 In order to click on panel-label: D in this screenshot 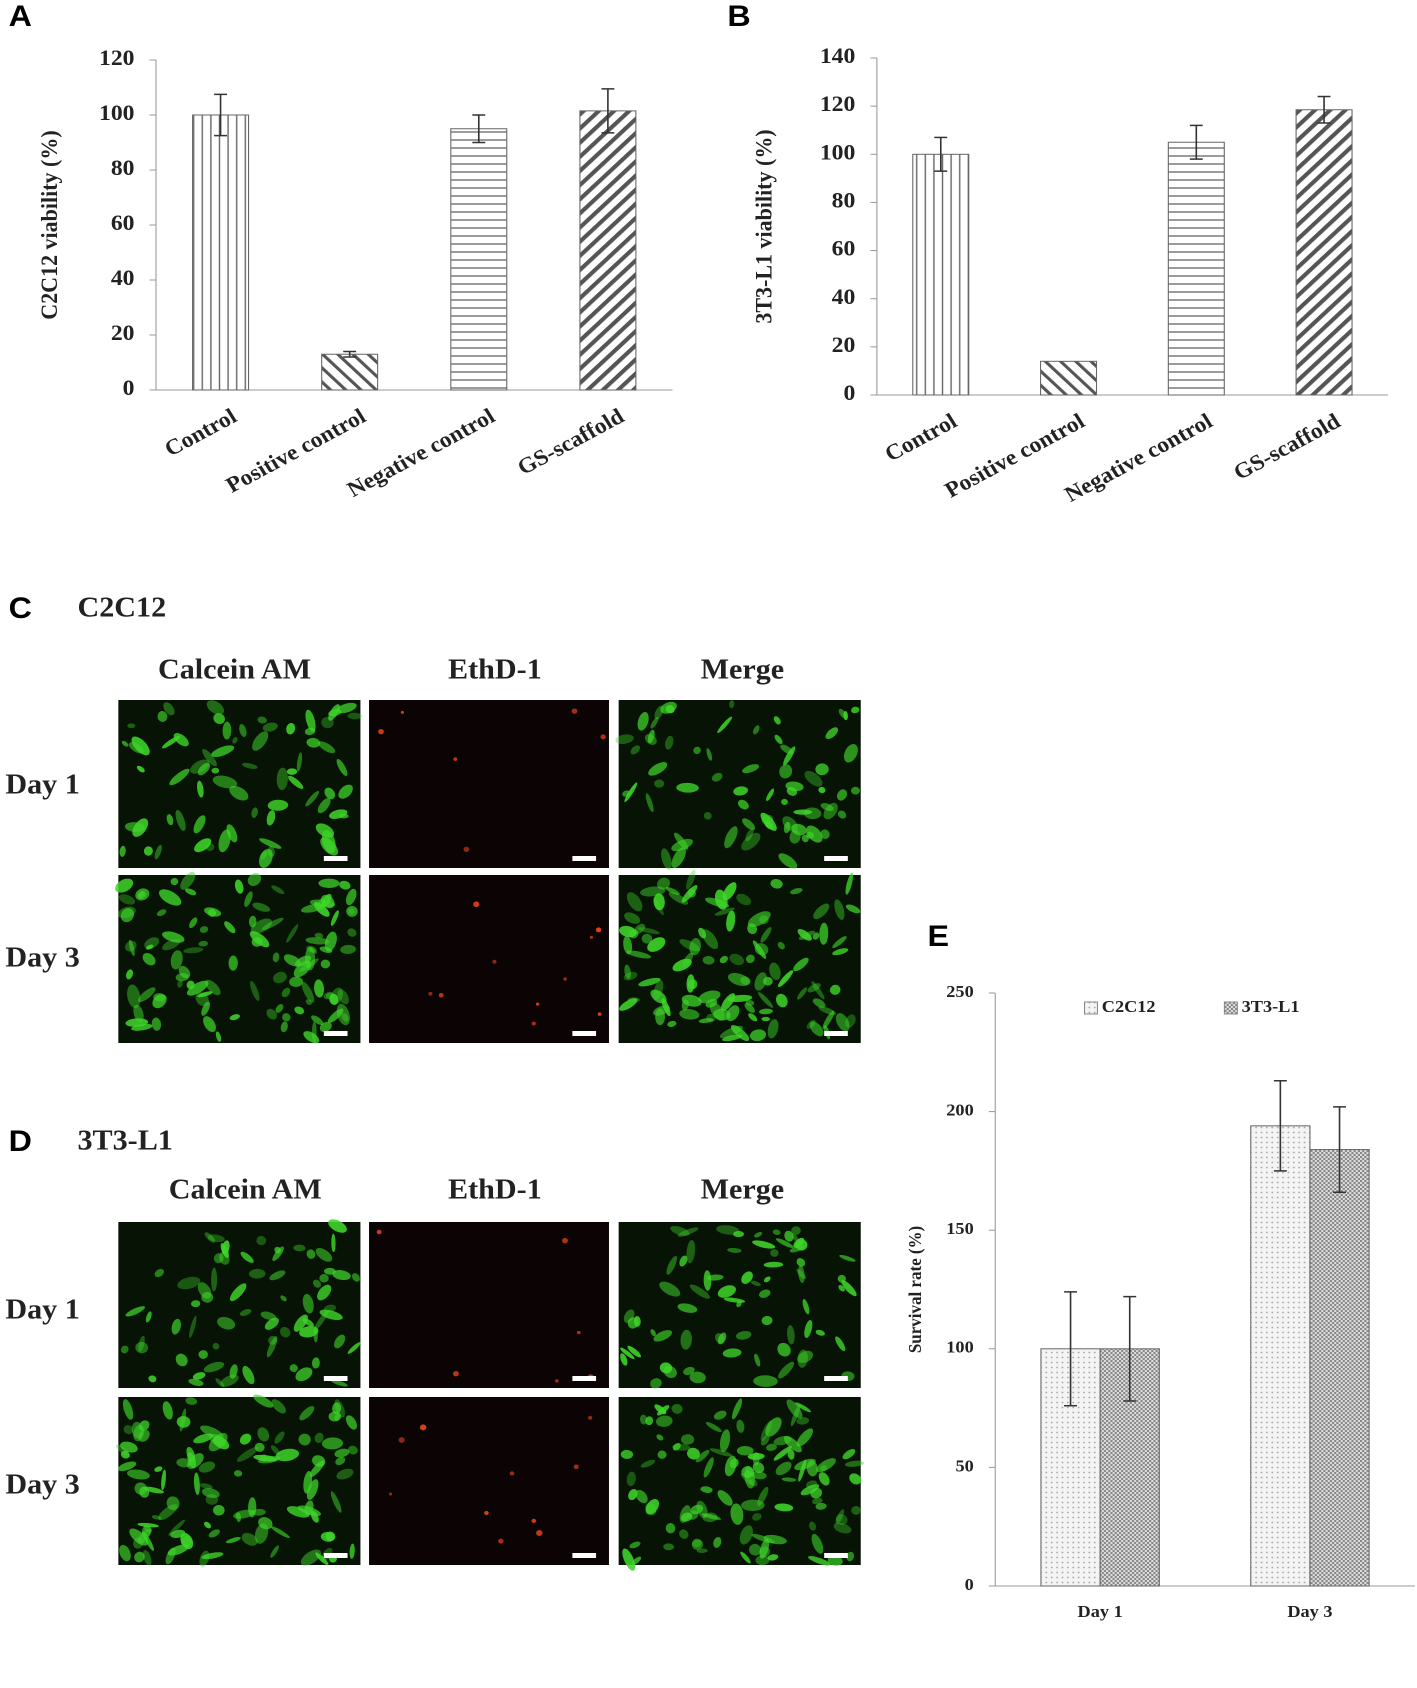, I will do `click(20, 1141)`.